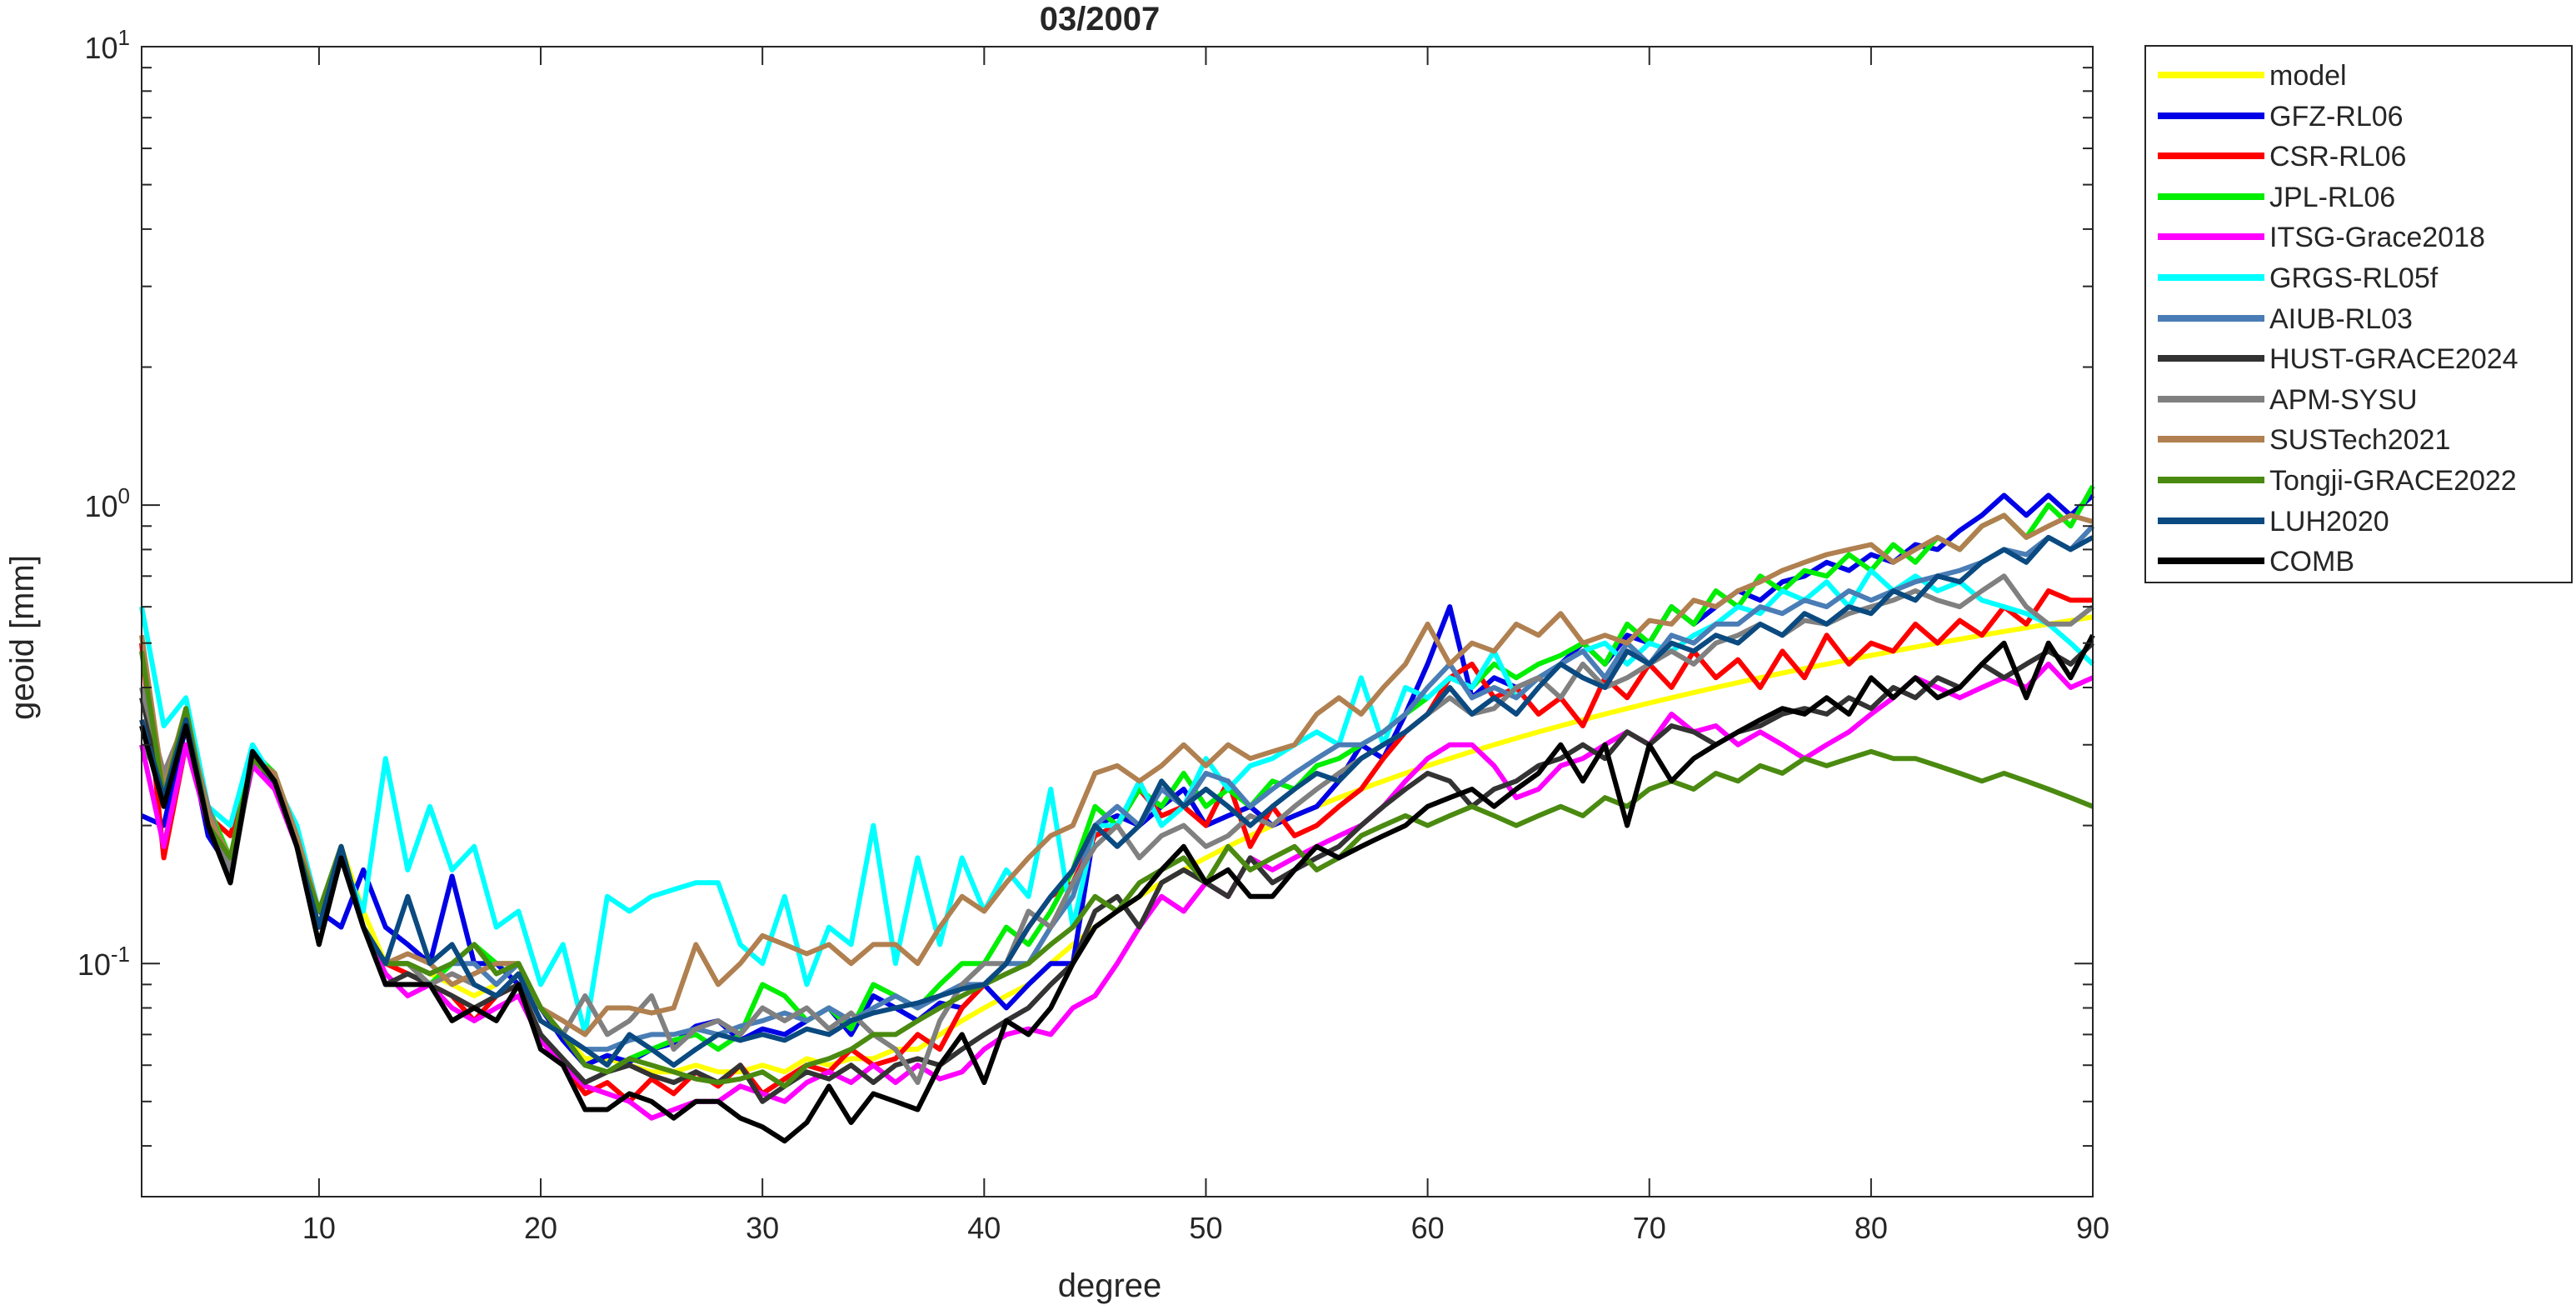 This screenshot has width=2576, height=1310. I want to click on x-tick-label: 60, so click(1428, 1228).